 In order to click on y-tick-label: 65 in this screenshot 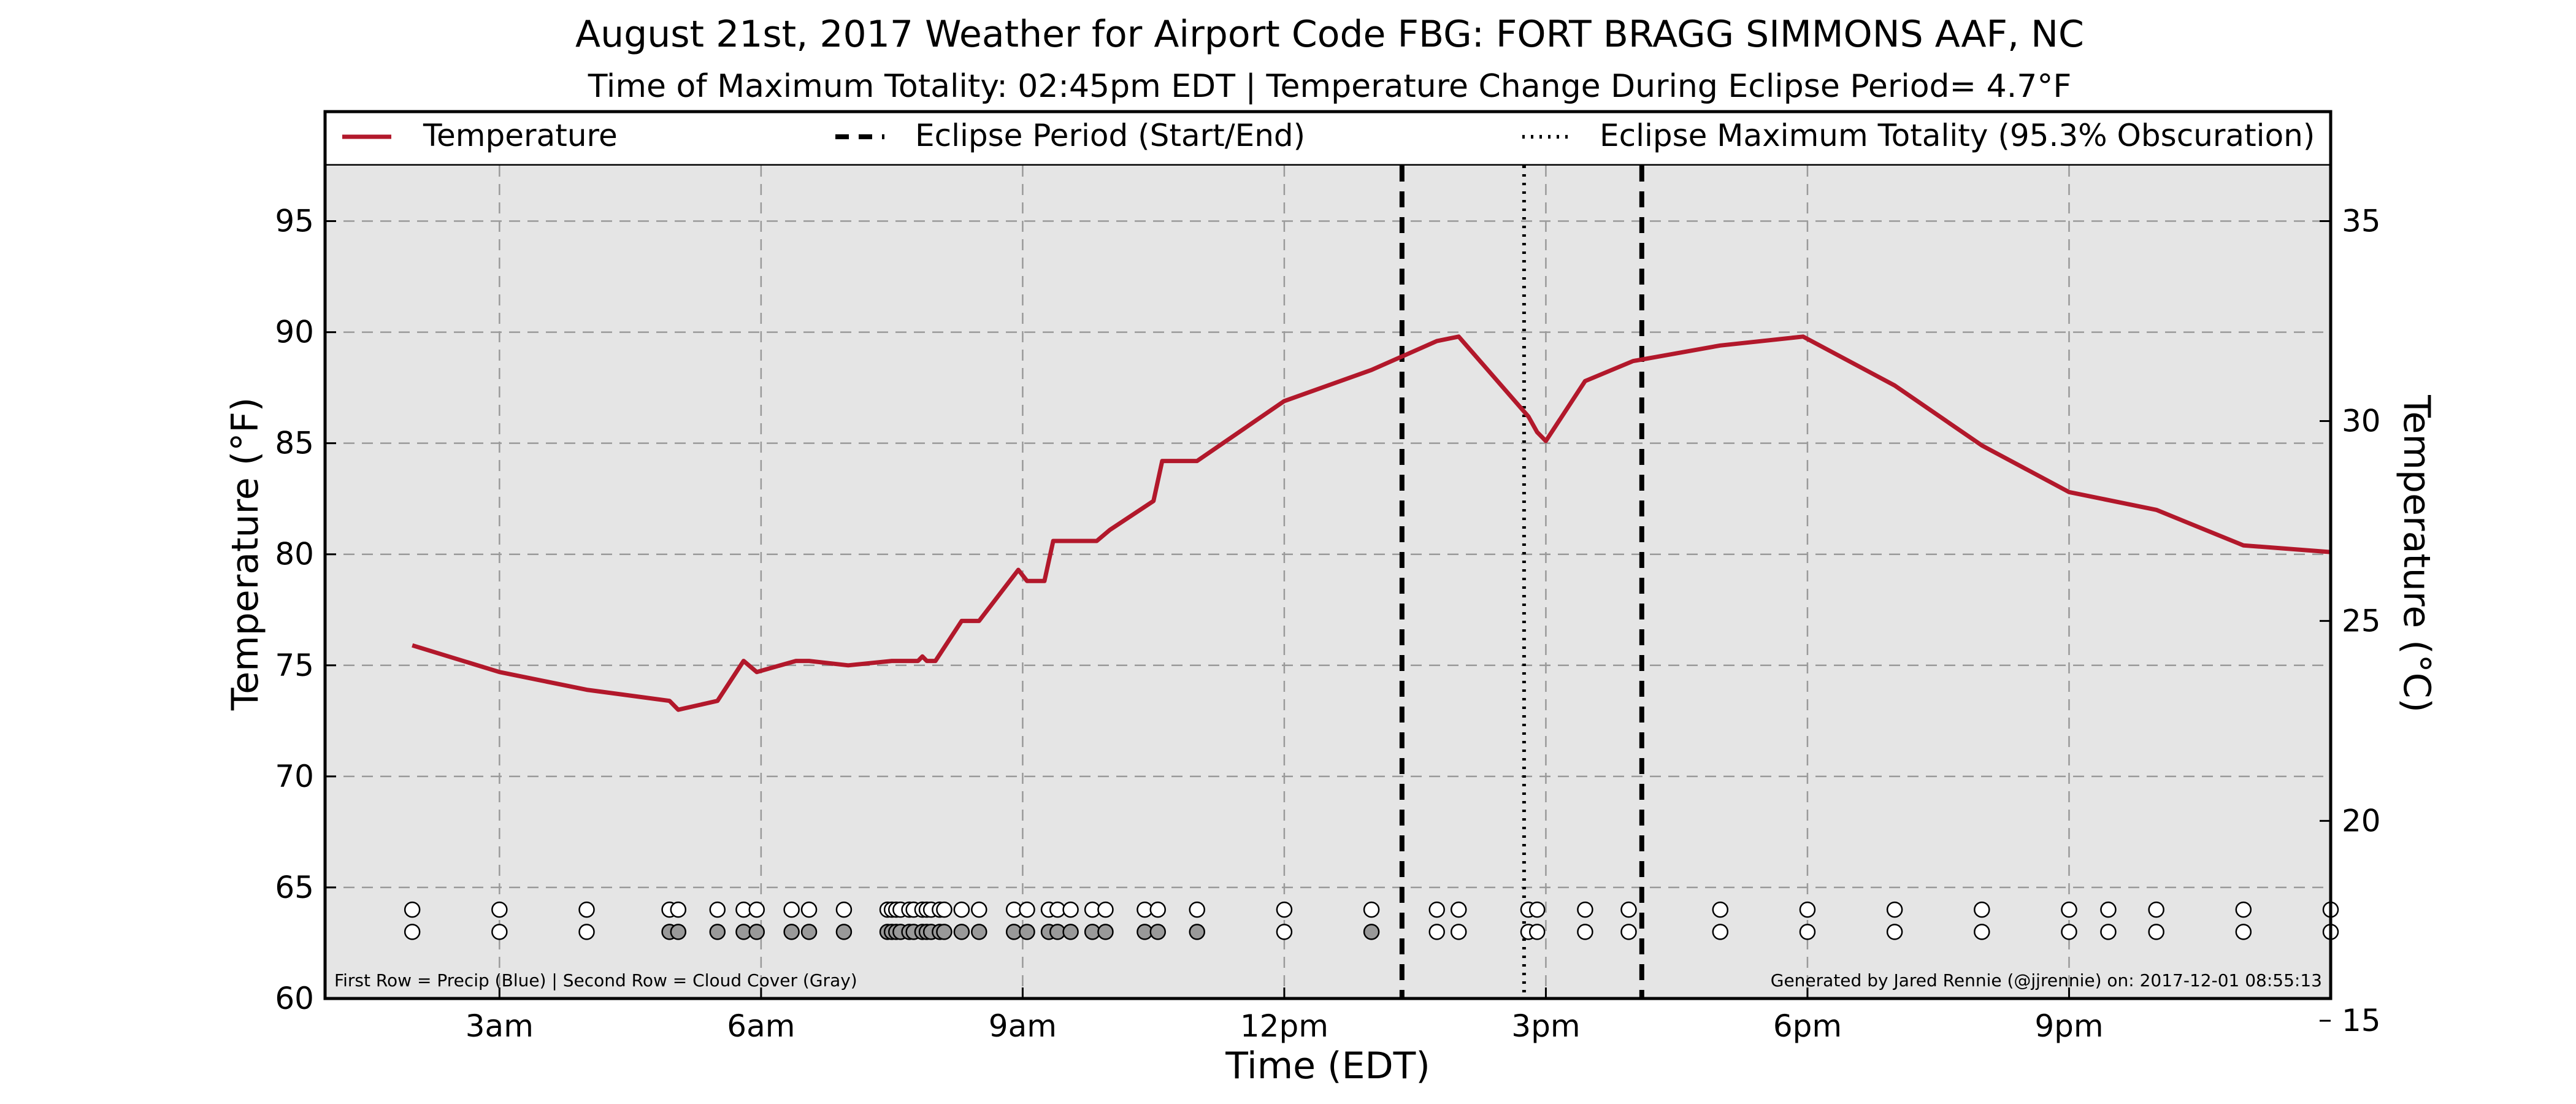, I will do `click(294, 887)`.